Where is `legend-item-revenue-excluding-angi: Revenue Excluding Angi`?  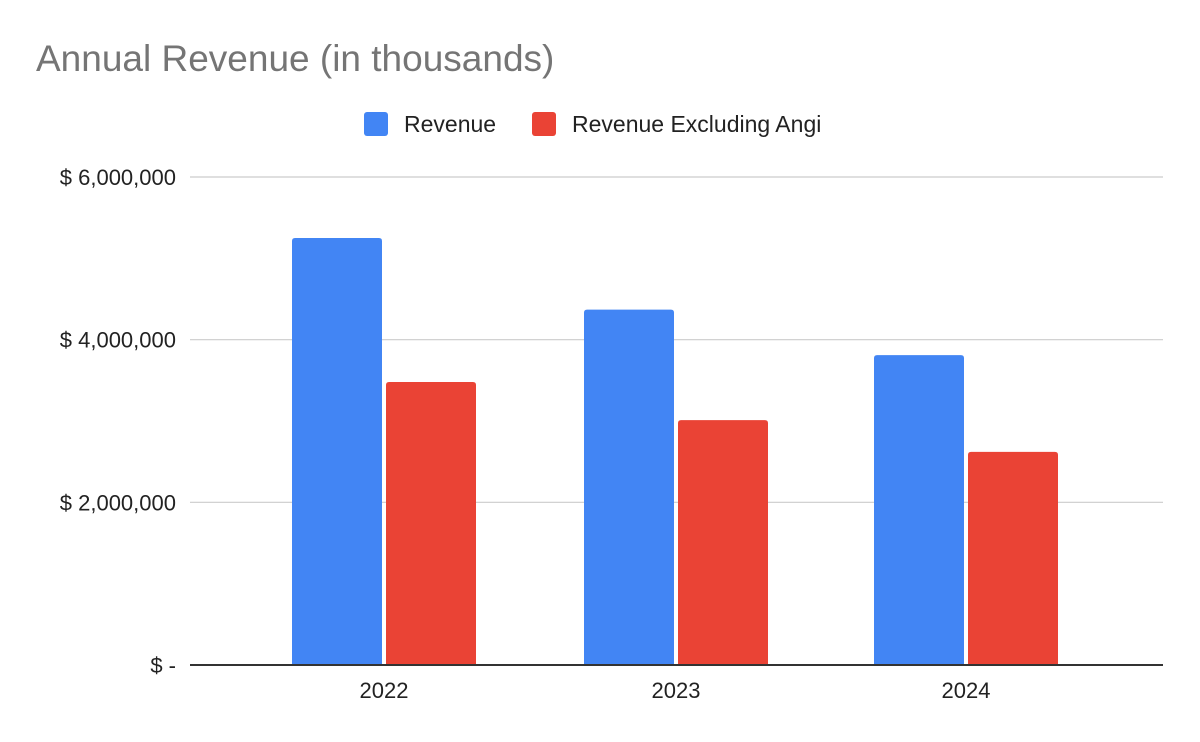
legend-item-revenue-excluding-angi: Revenue Excluding Angi is located at coordinates (676, 124).